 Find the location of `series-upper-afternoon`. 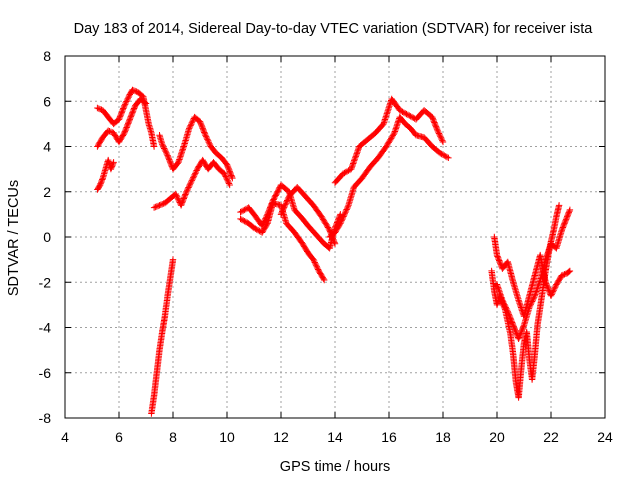

series-upper-afternoon is located at coordinates (389, 140).